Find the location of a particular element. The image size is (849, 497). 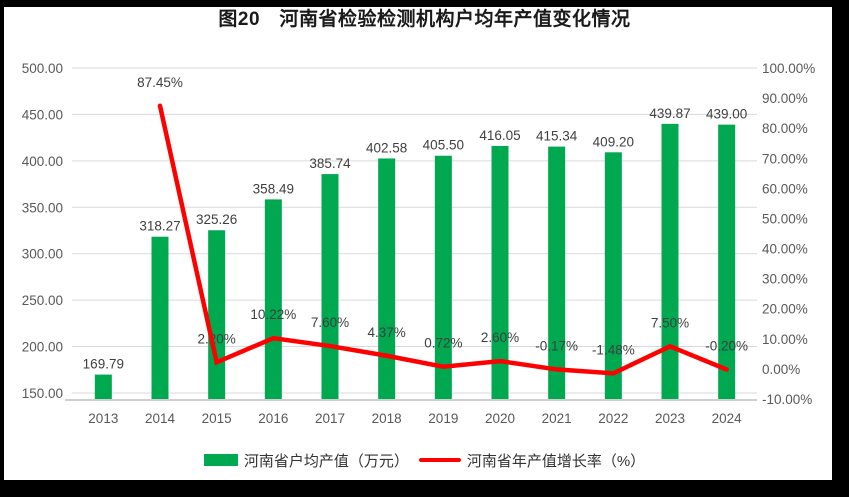

line-value-label-2017: 7.60% is located at coordinates (330, 322).